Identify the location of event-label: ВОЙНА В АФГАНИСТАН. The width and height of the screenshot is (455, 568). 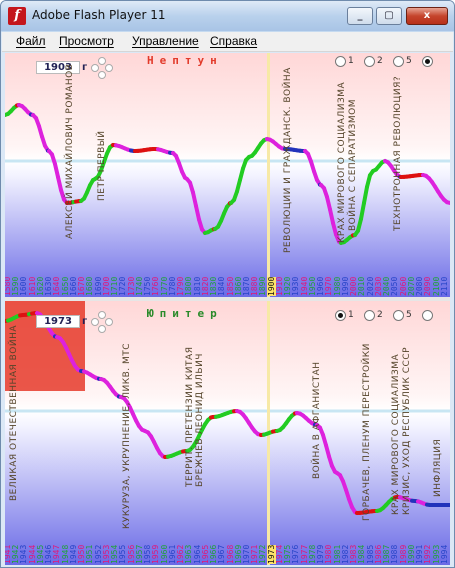
(317, 420).